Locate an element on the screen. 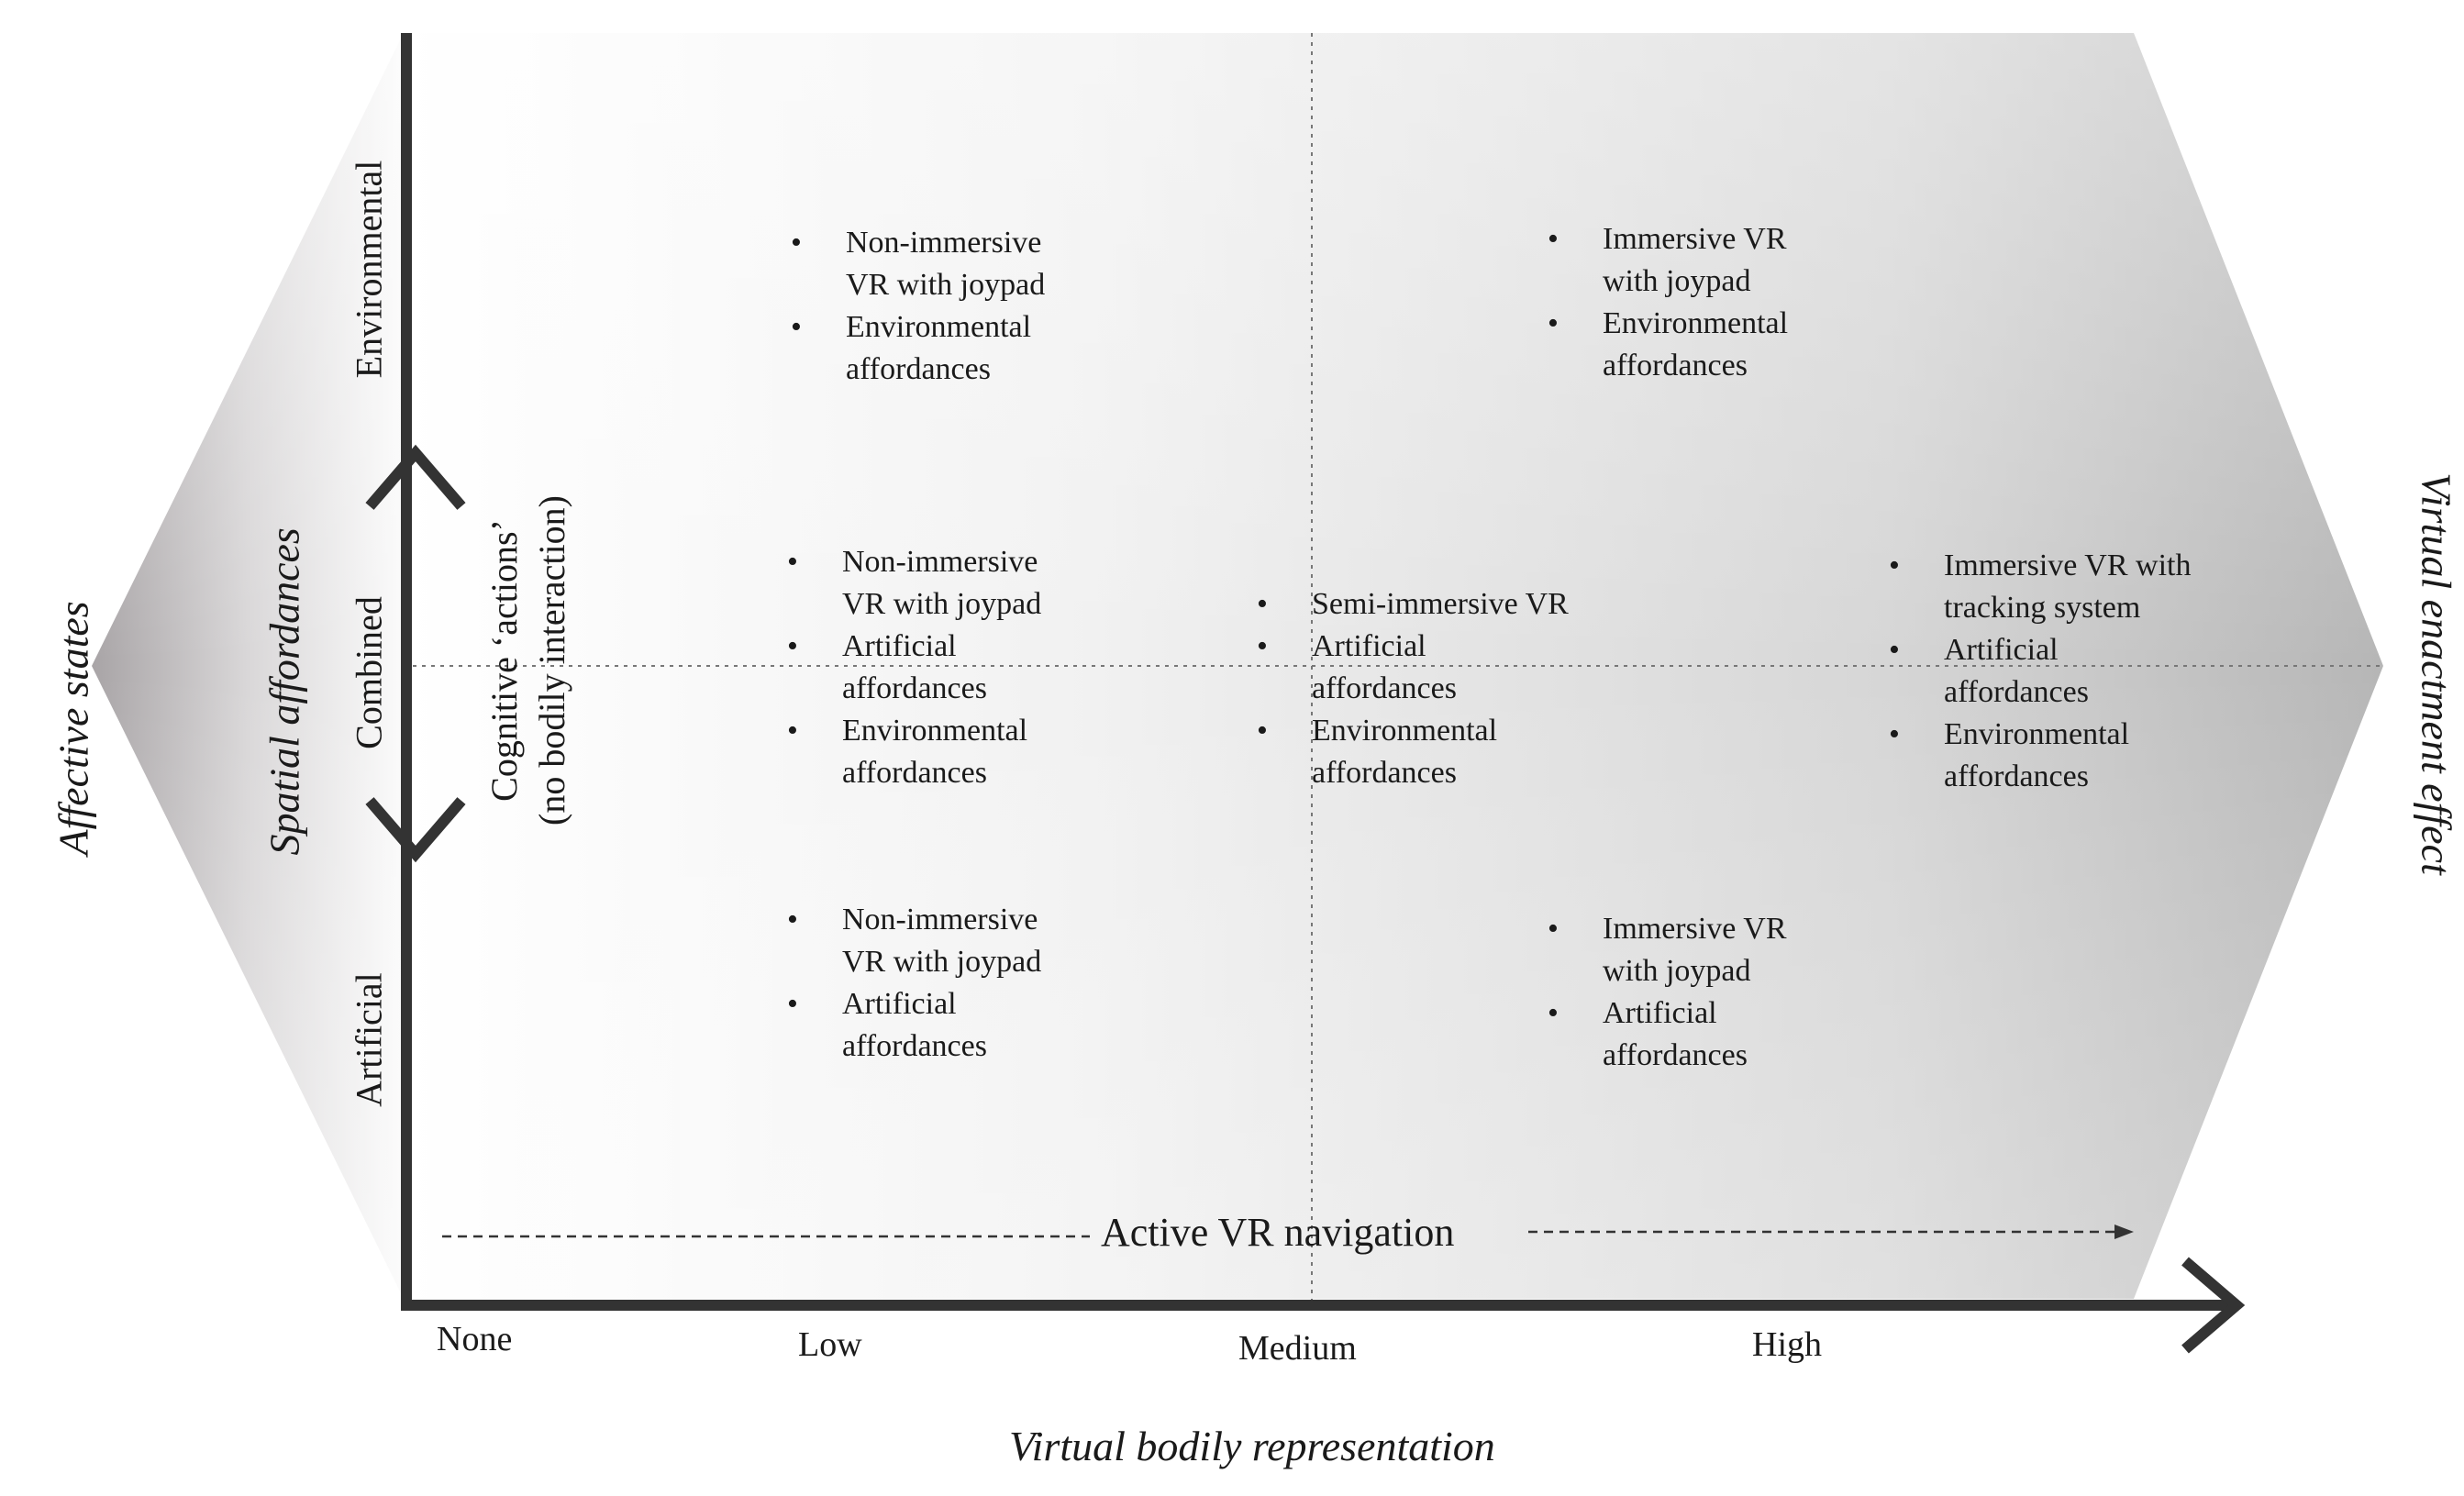 The image size is (2464, 1496). cognitive-label-line2: (no bodily interaction) is located at coordinates (551, 660).